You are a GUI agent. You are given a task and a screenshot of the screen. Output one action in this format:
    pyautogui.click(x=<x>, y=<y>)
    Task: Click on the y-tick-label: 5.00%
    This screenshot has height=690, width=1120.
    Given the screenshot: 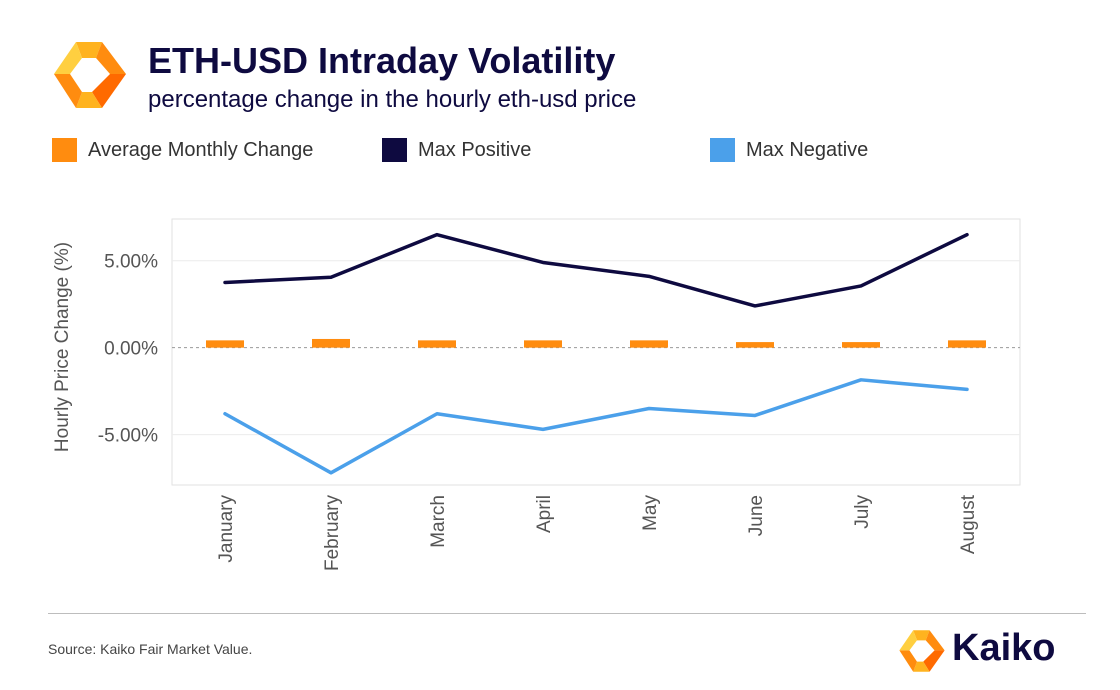 What is the action you would take?
    pyautogui.click(x=131, y=262)
    